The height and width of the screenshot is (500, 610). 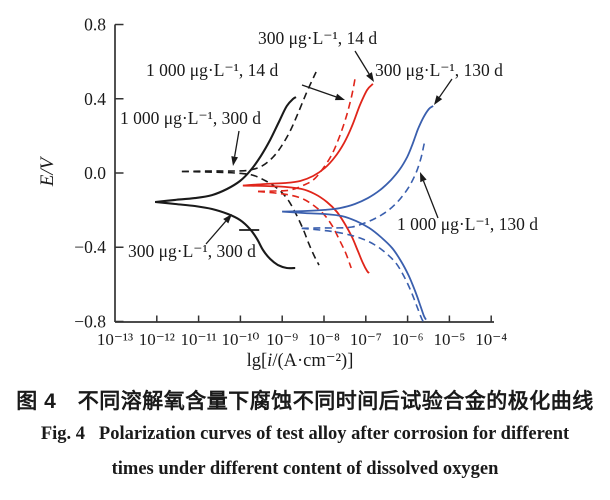 What do you see at coordinates (366, 339) in the screenshot?
I see `x-tick-label: 10⁻⁷` at bounding box center [366, 339].